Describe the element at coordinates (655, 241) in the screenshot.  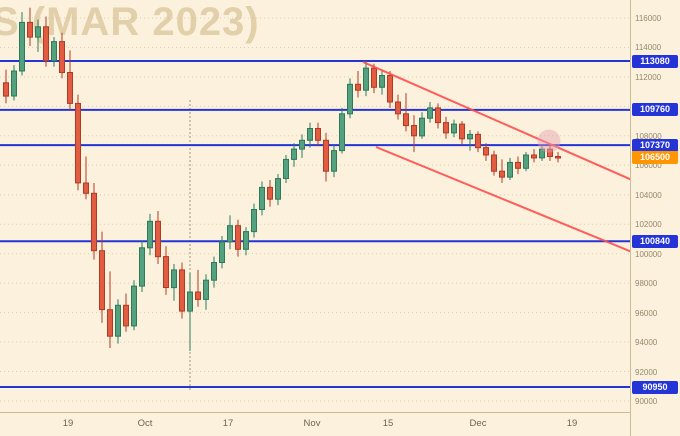
I see `price-level-badge: 100840` at that location.